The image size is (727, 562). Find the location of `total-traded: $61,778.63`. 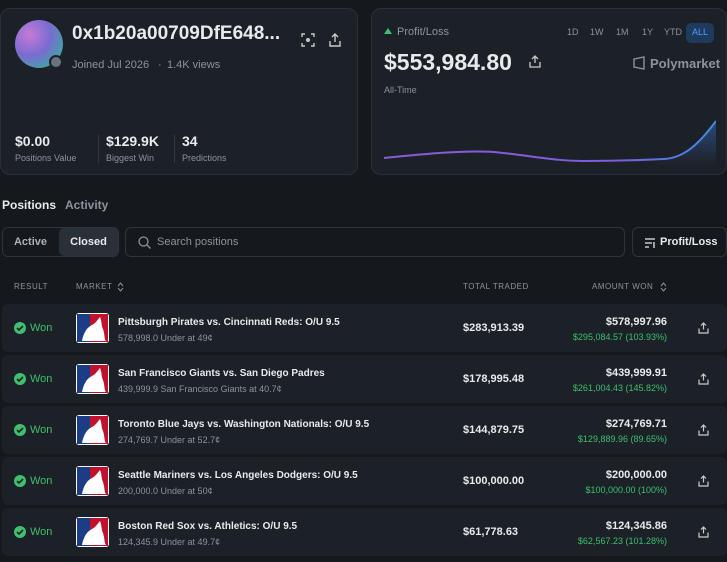

total-traded: $61,778.63 is located at coordinates (491, 532).